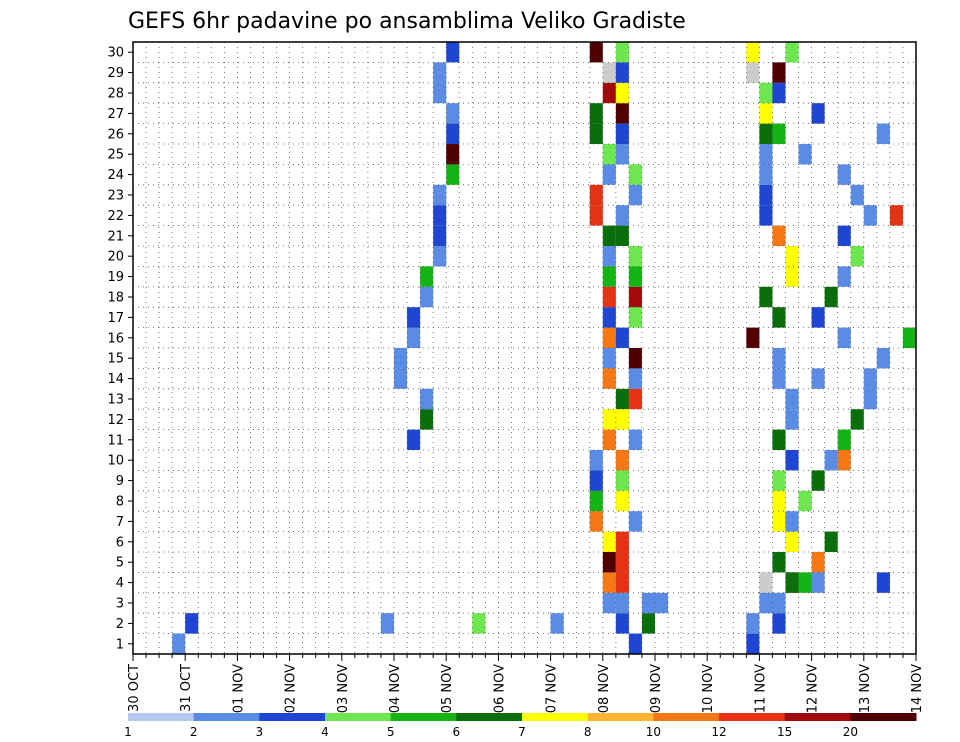 This screenshot has width=960, height=742. What do you see at coordinates (120, 502) in the screenshot?
I see `y-tick-label: 8` at bounding box center [120, 502].